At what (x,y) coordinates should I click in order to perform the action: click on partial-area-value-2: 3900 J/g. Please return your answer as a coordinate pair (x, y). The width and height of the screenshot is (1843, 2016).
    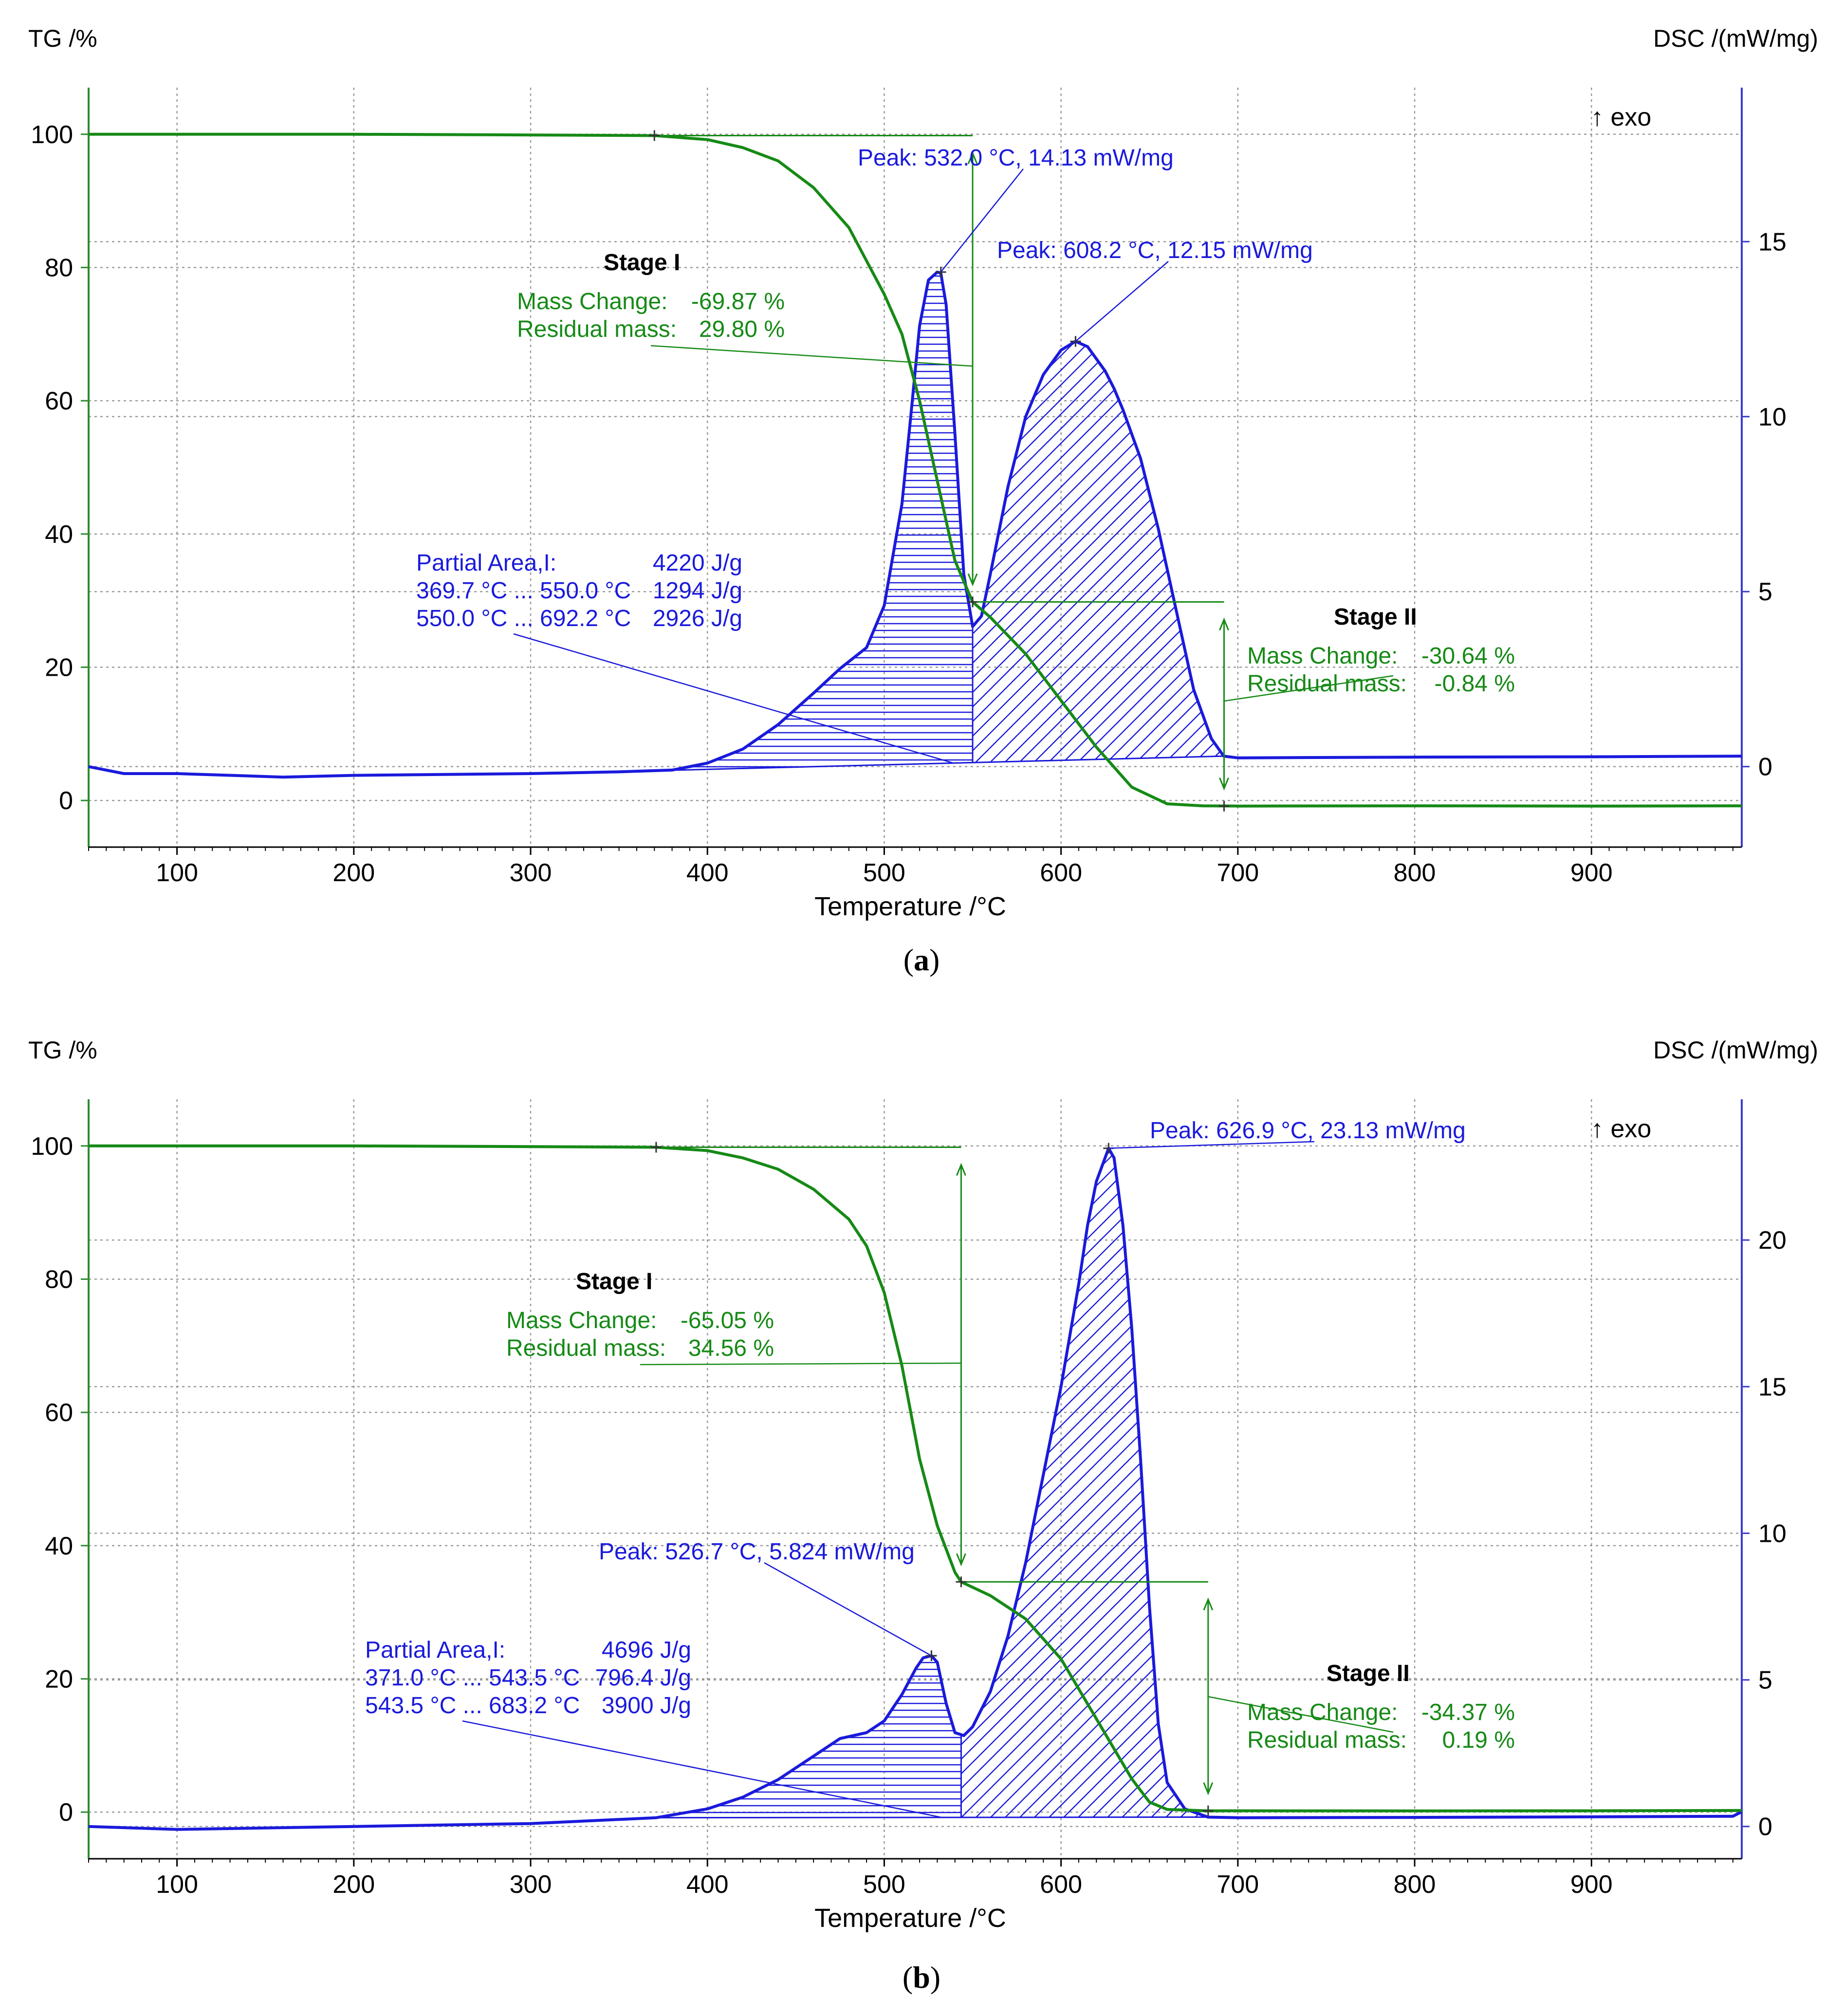
    Looking at the image, I should click on (646, 1706).